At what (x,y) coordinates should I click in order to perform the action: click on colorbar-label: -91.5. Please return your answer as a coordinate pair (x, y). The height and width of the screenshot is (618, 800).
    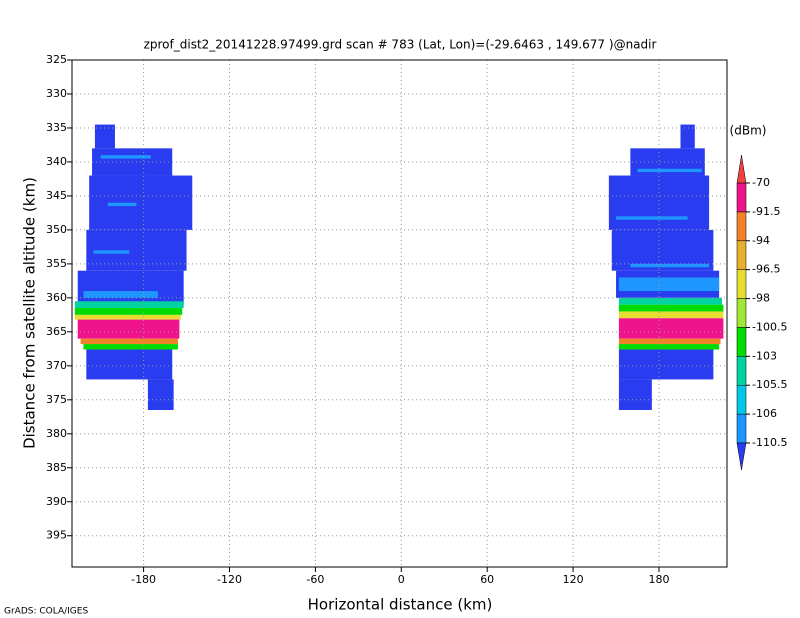
    Looking at the image, I should click on (766, 211).